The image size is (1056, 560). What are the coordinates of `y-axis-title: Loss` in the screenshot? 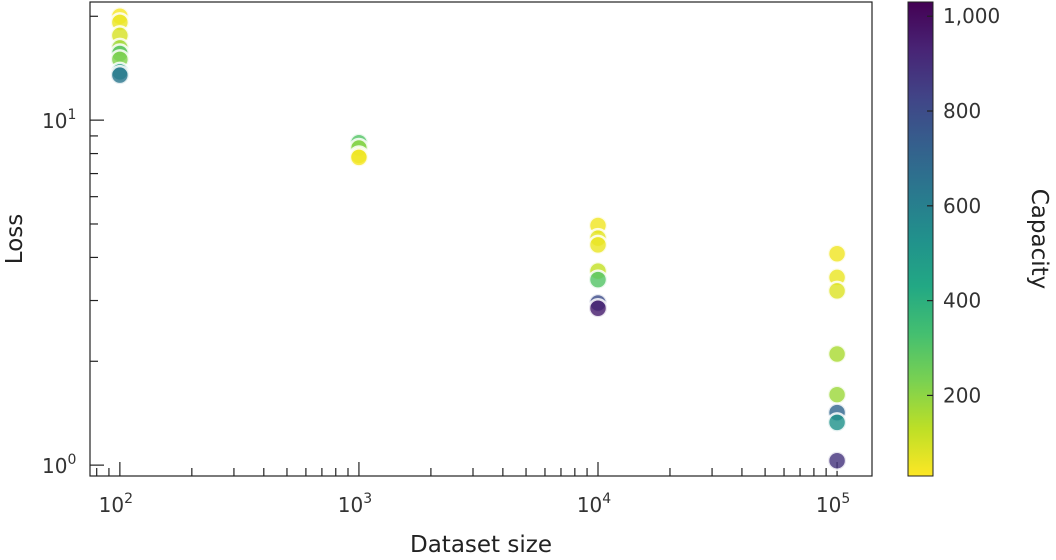 It's located at (15, 239).